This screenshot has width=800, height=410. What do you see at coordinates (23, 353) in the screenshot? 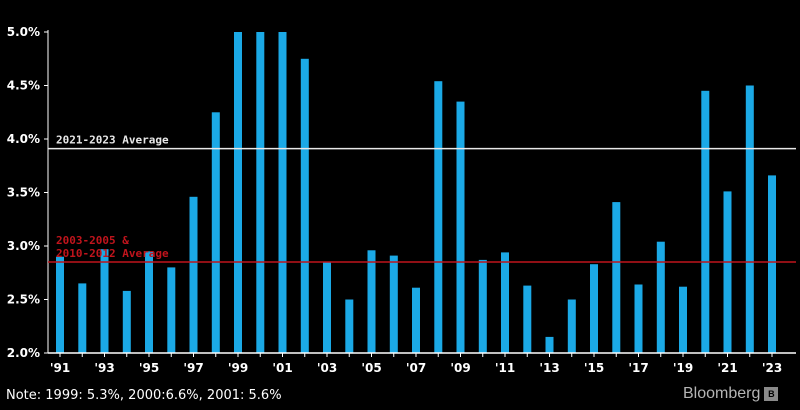
I see `y-tick-label: 2.0%` at bounding box center [23, 353].